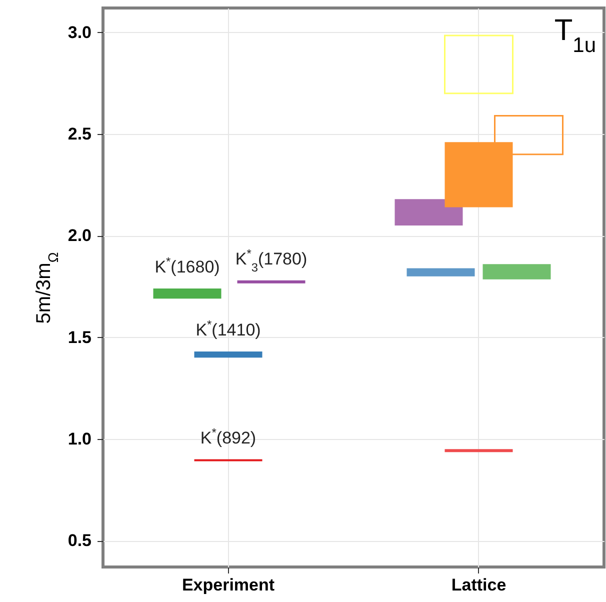  Describe the element at coordinates (228, 436) in the screenshot. I see `series-label: K$^{*}$(892)` at that location.